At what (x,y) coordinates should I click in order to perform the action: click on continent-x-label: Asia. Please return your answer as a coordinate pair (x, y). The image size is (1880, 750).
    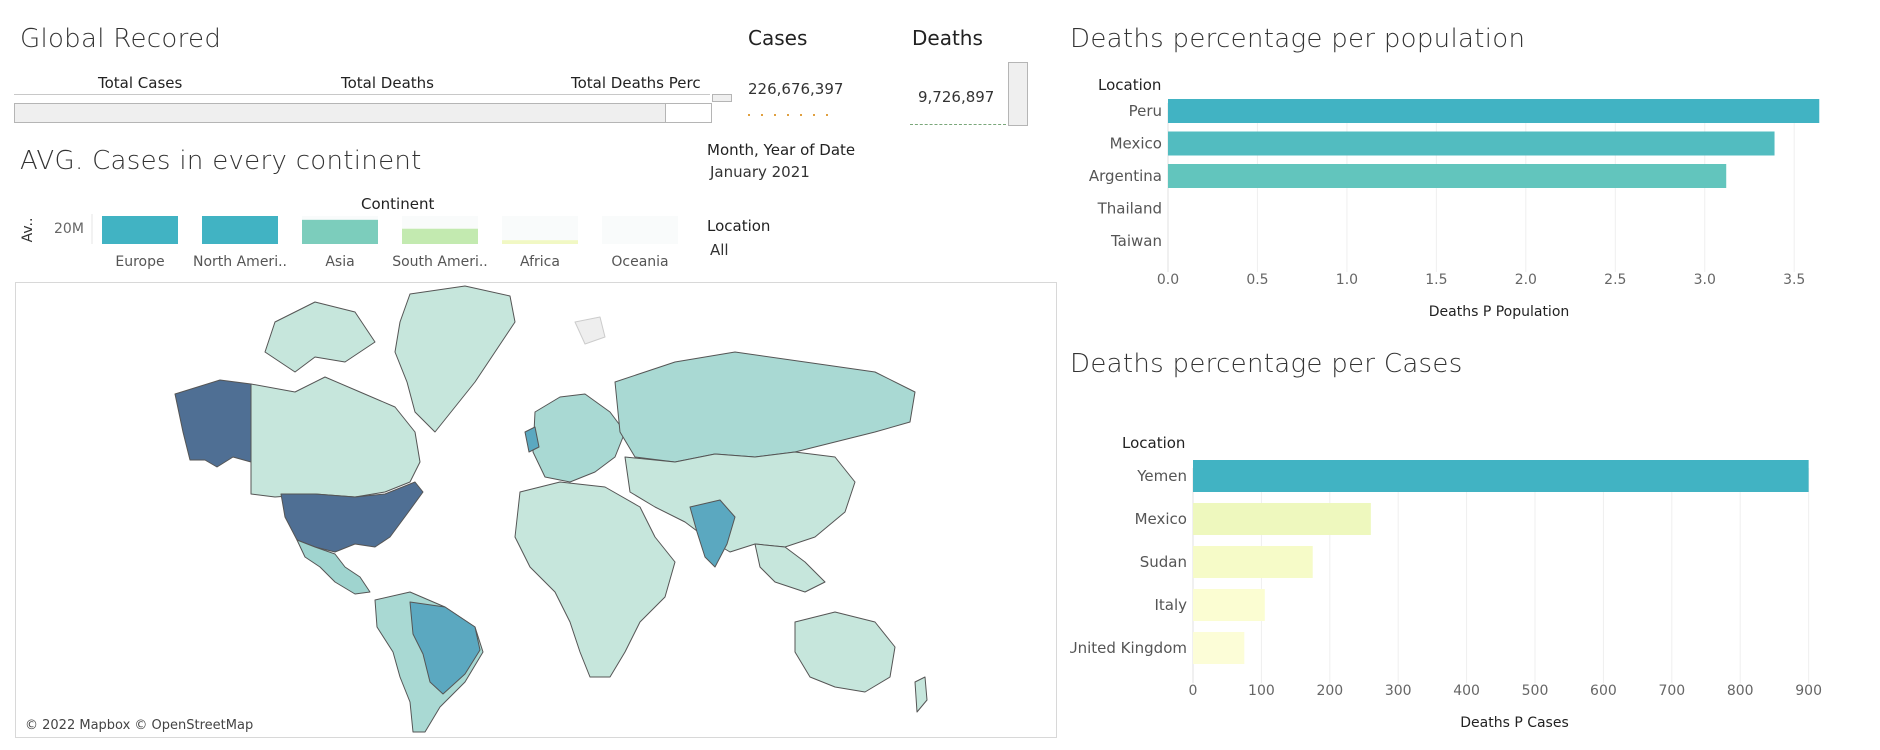
    Looking at the image, I should click on (339, 262).